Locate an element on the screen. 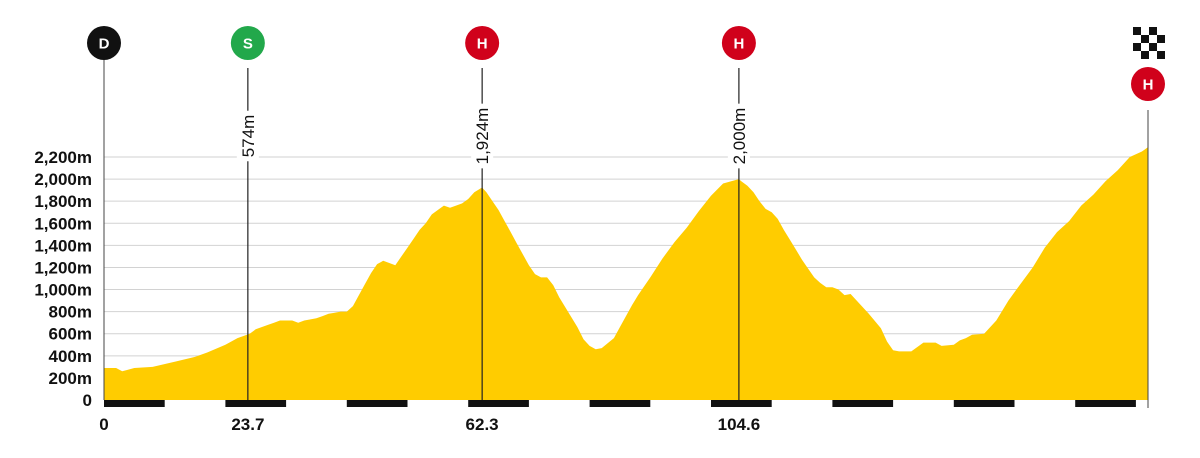  summit-altitude-label: 2,000m is located at coordinates (739, 136).